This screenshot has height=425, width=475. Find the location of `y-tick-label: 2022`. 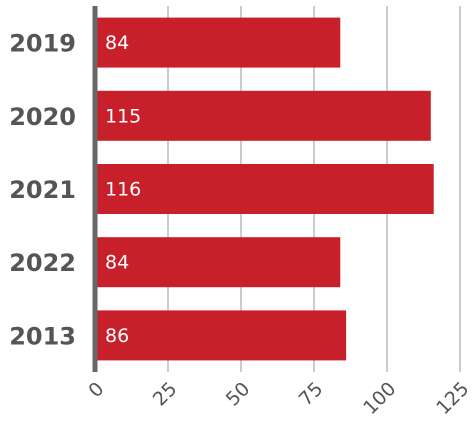

y-tick-label: 2022 is located at coordinates (42, 263).